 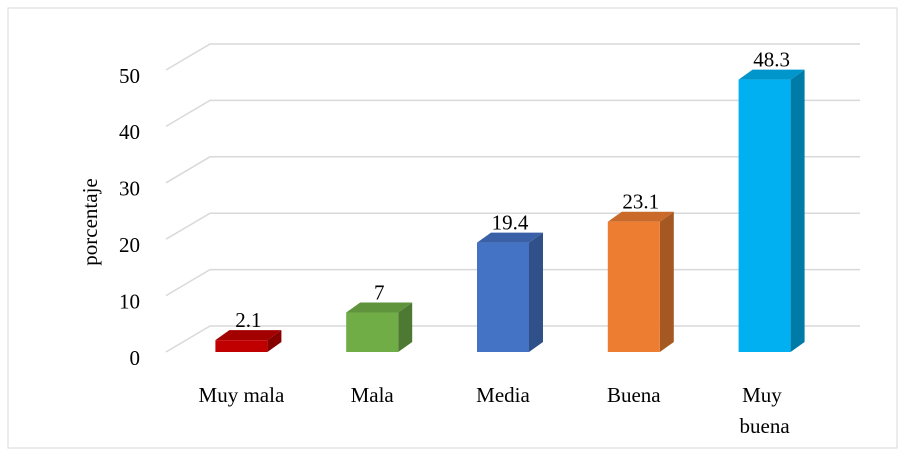 I want to click on x-tick-label: Muy buena, so click(x=765, y=410).